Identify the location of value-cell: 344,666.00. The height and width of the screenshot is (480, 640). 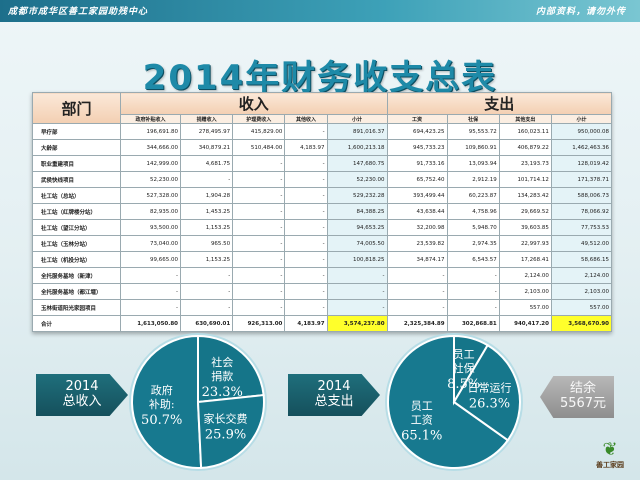
(150, 147).